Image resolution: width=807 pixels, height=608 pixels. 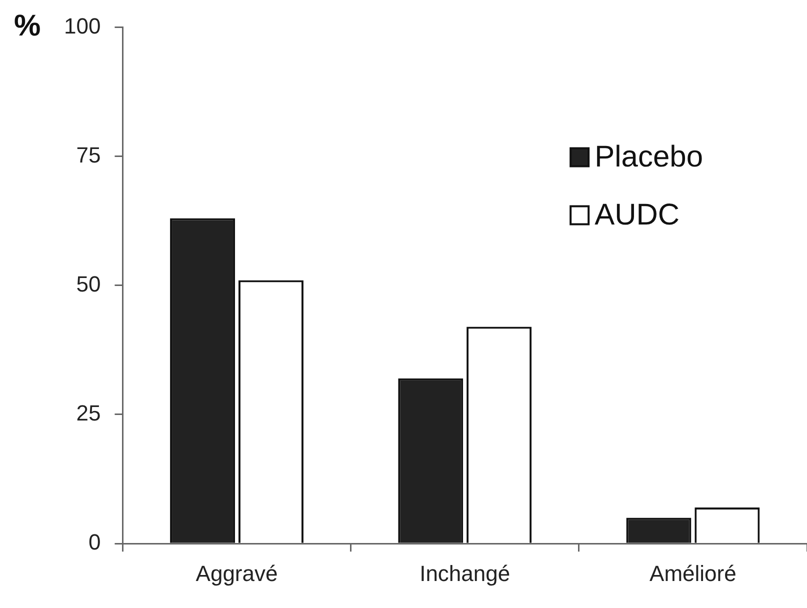 What do you see at coordinates (237, 573) in the screenshot?
I see `x-tick-label: Aggravé` at bounding box center [237, 573].